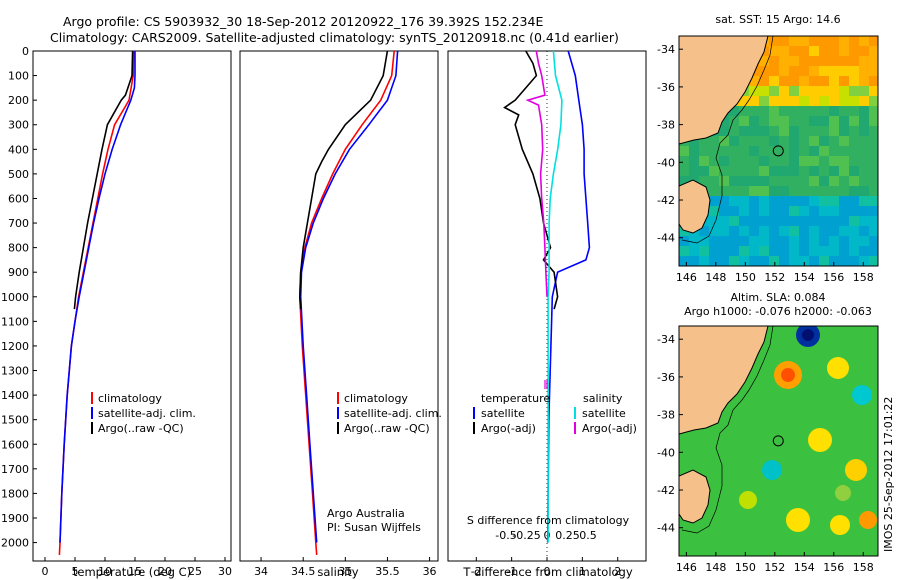  What do you see at coordinates (777, 297) in the screenshot?
I see `sla-map-title: Altim. SLA: 0.084` at bounding box center [777, 297].